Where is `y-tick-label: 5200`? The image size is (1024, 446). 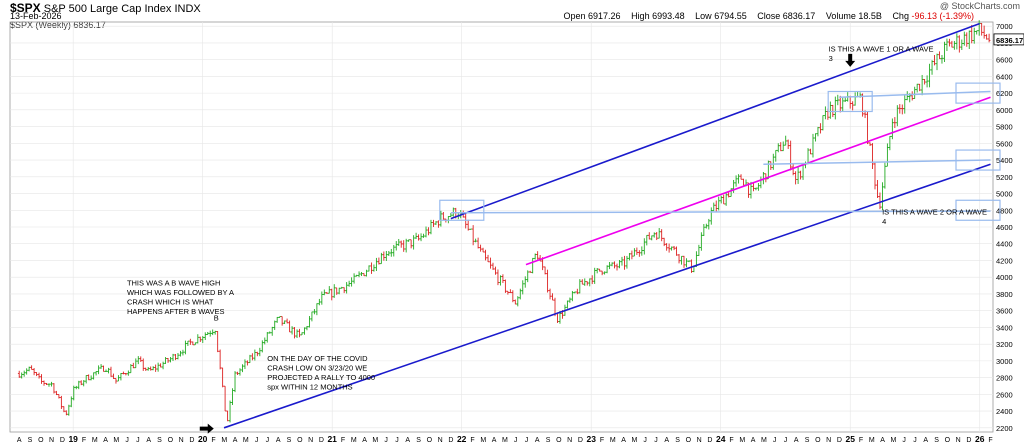 y-tick-label: 5200 is located at coordinates (1004, 177).